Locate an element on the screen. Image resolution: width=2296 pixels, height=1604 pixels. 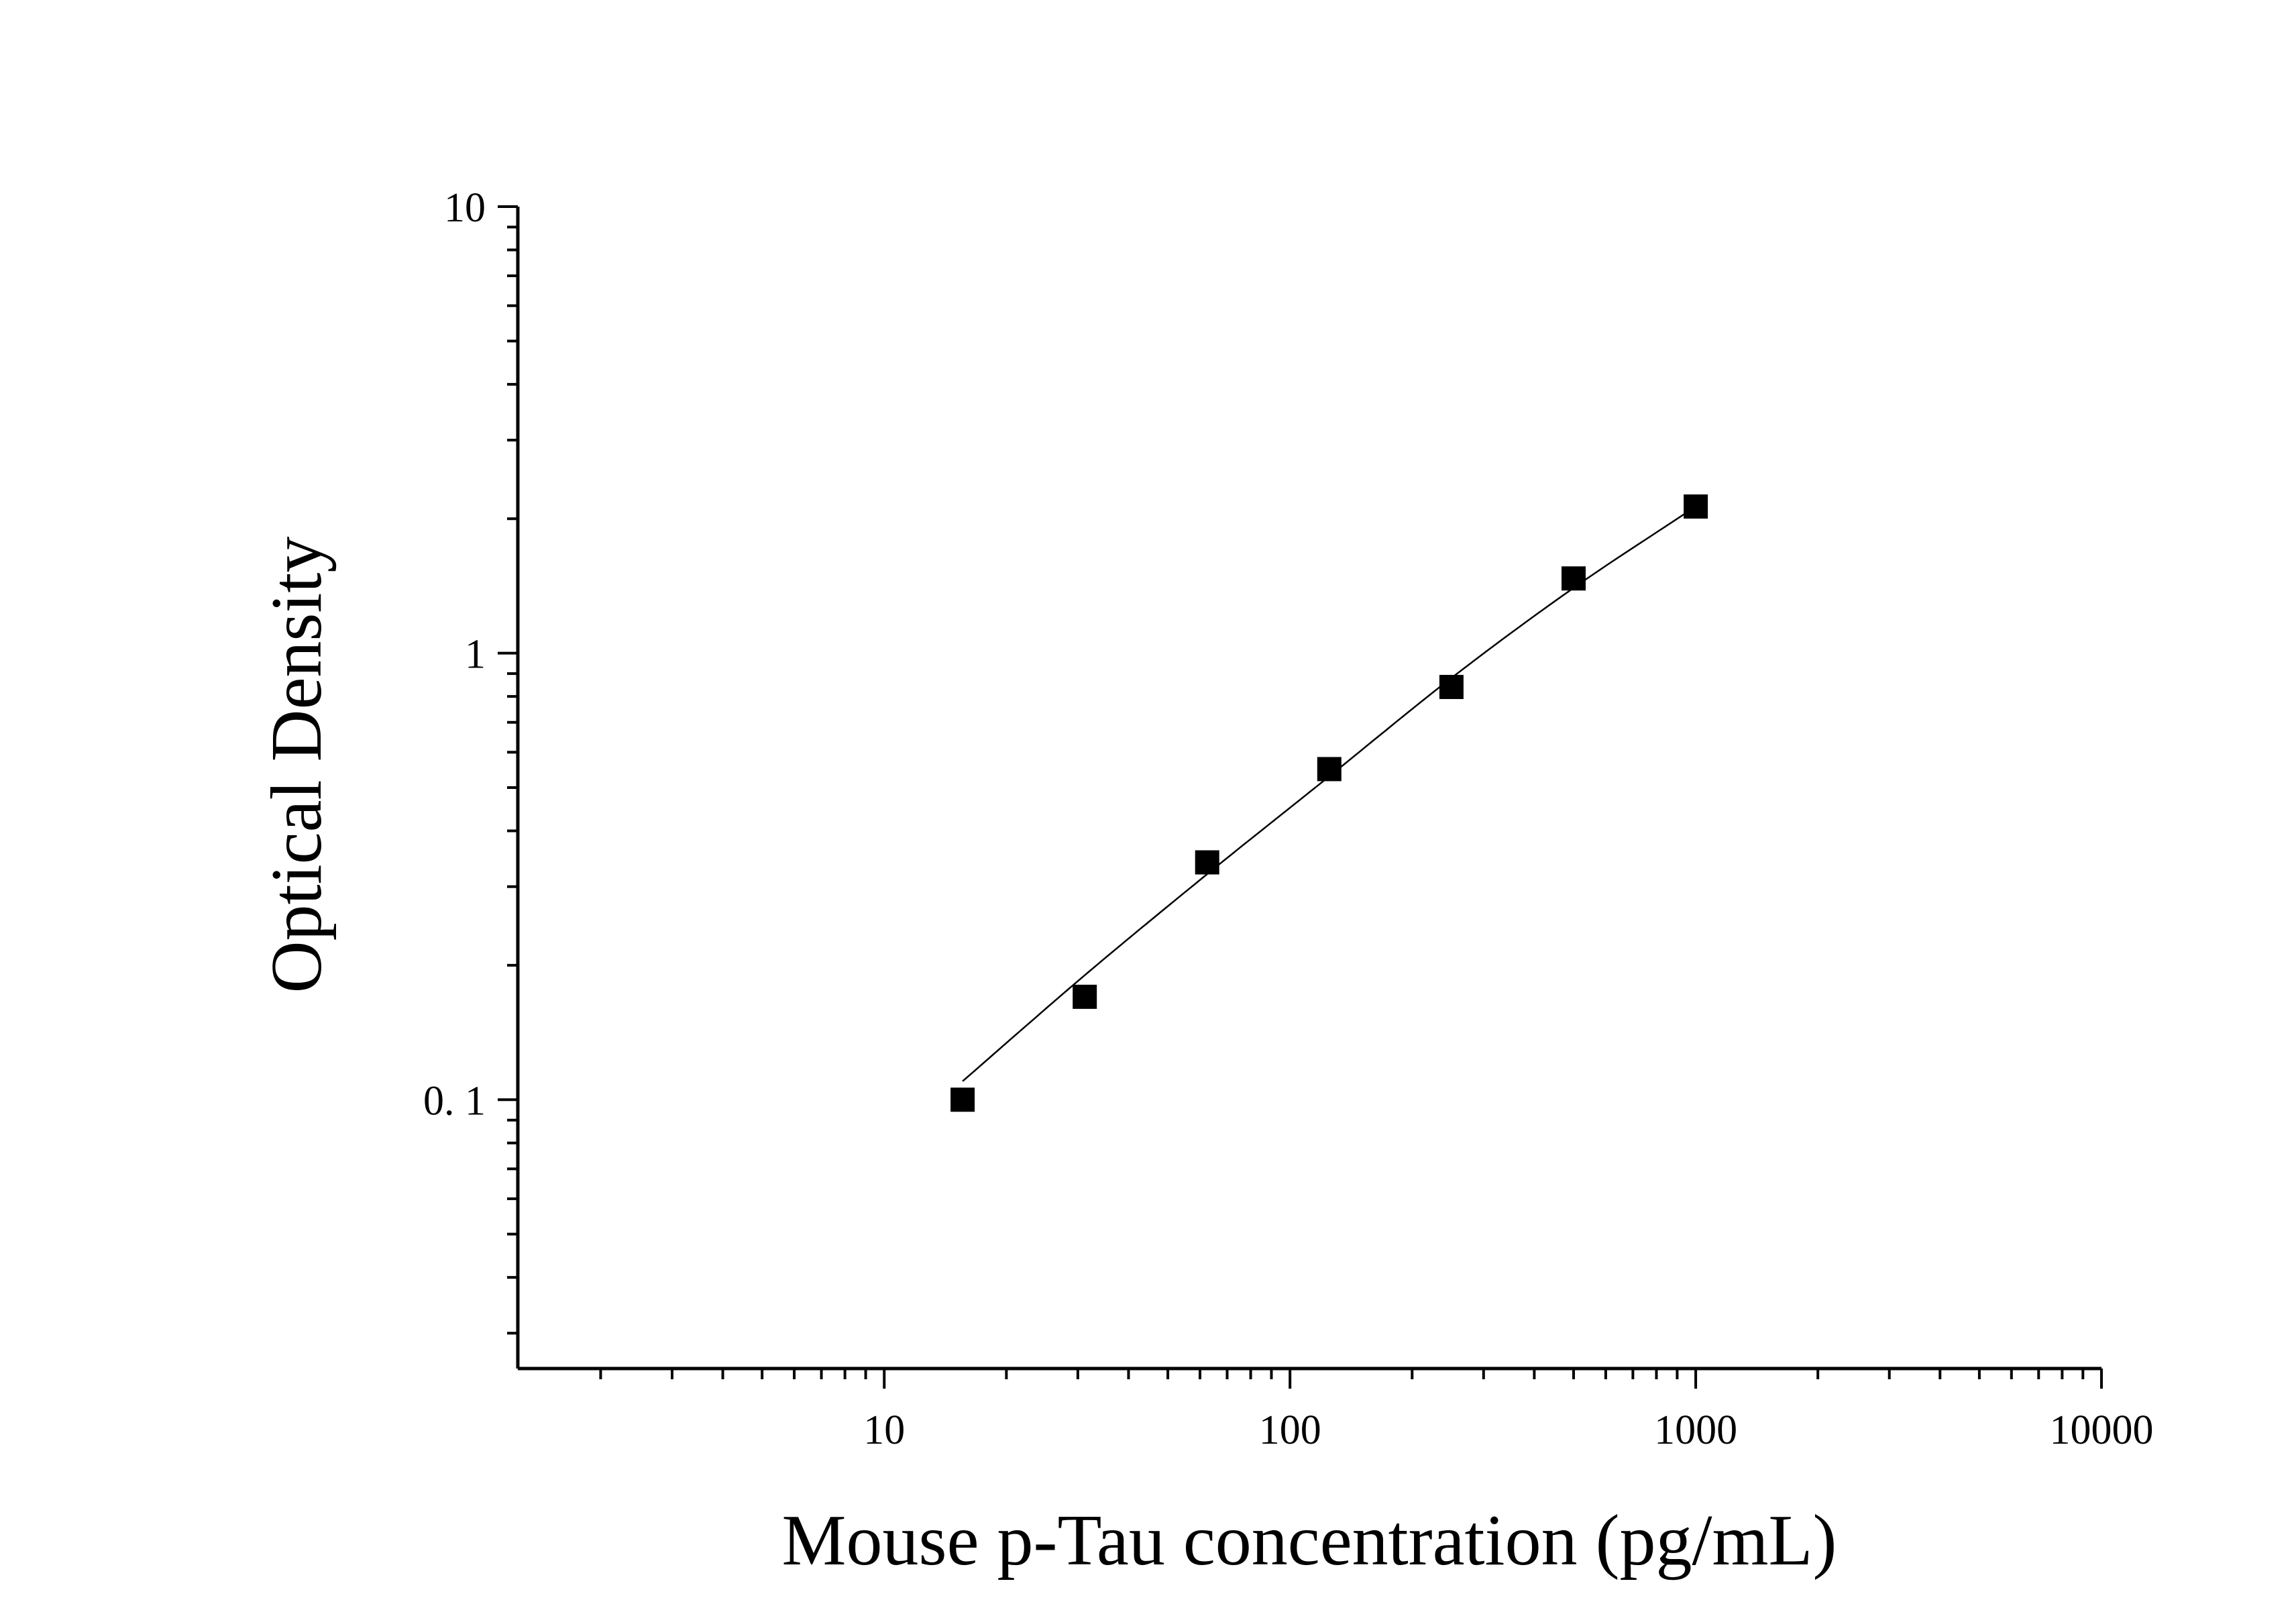
x-tick-label: 10000 is located at coordinates (2102, 1430).